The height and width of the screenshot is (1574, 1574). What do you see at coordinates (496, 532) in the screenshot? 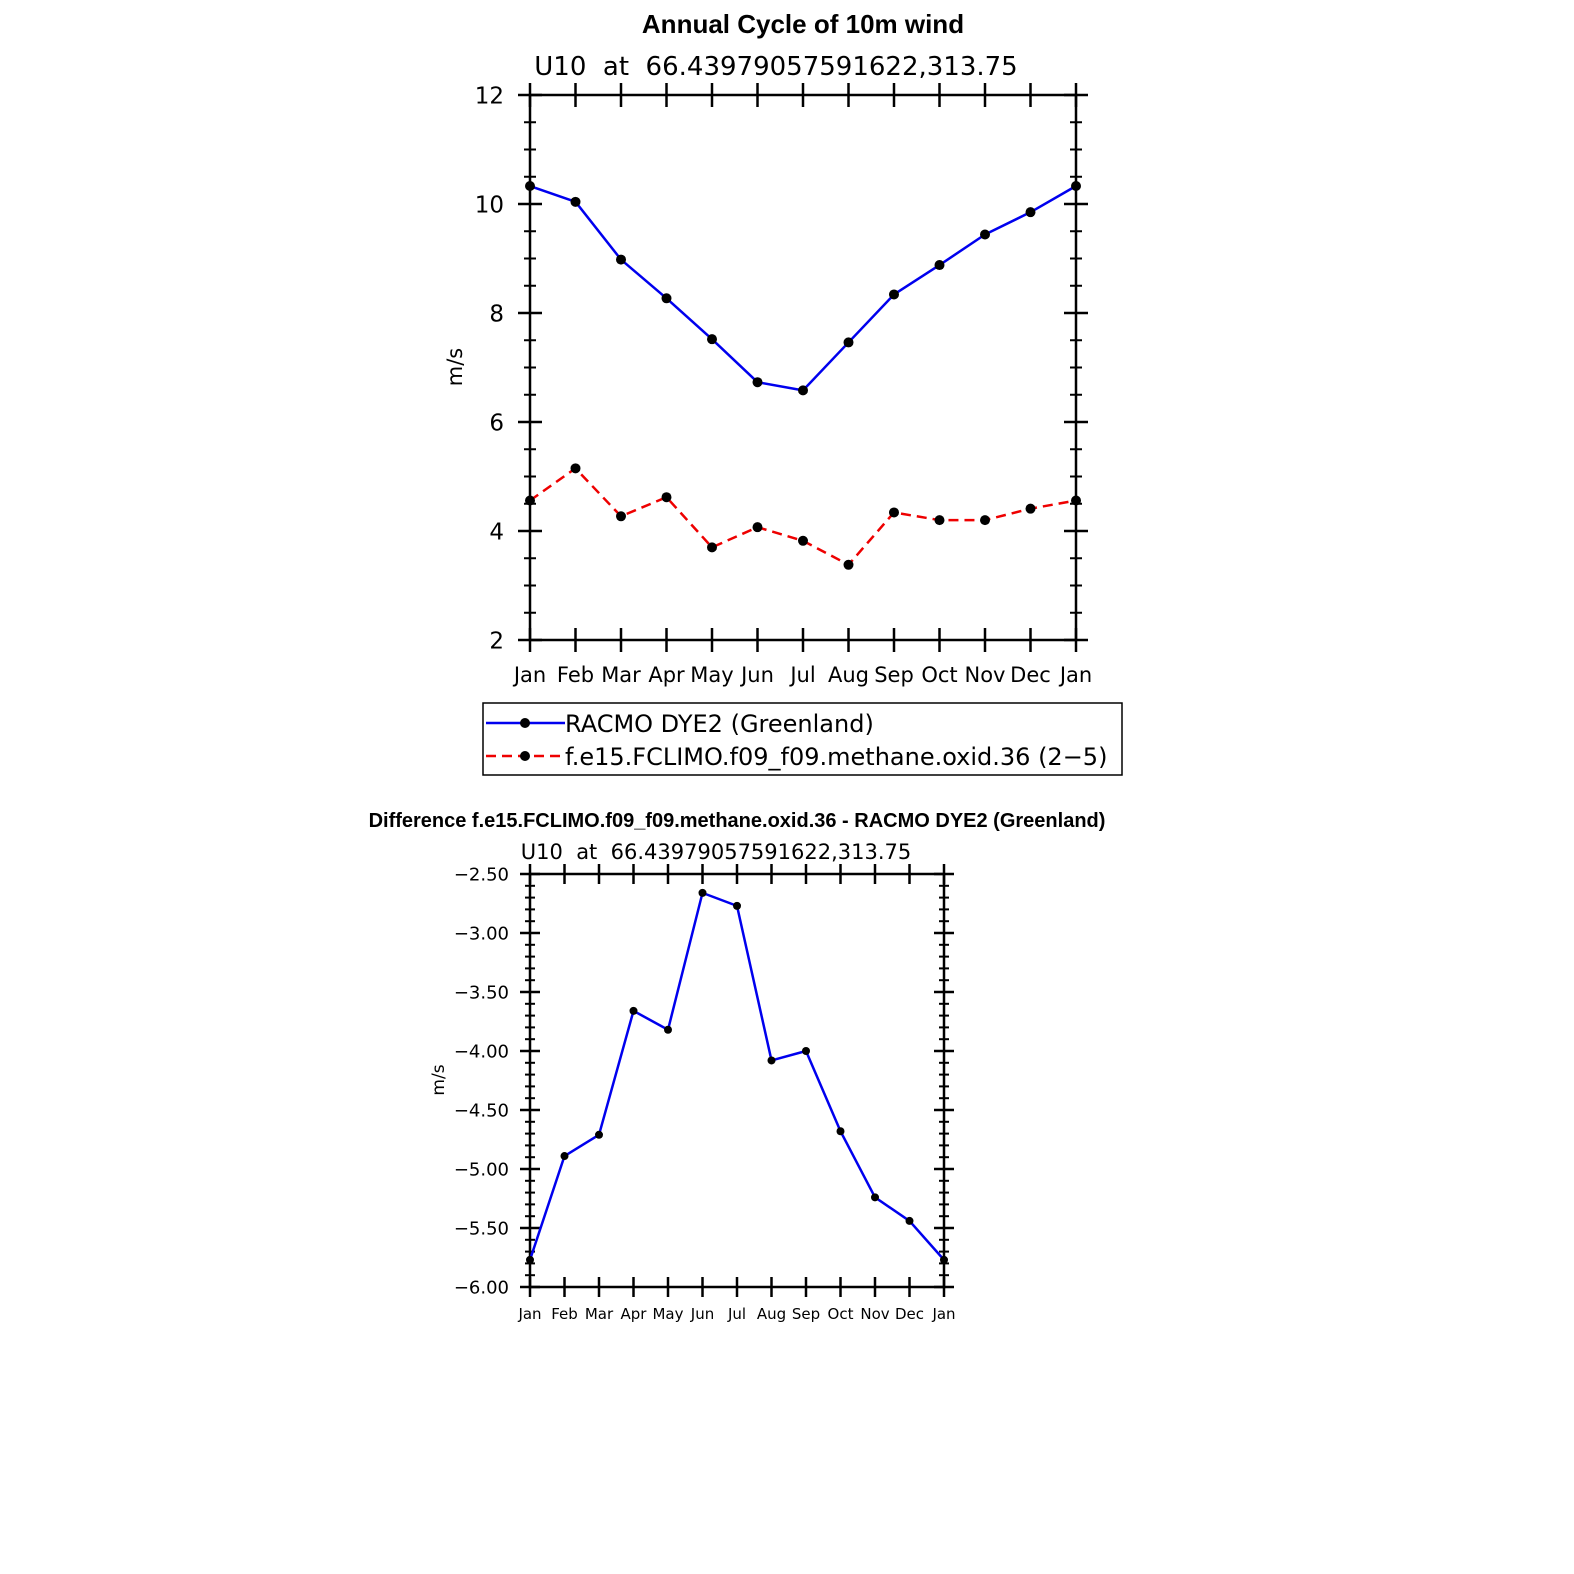
I see `y-tick-label: 4` at bounding box center [496, 532].